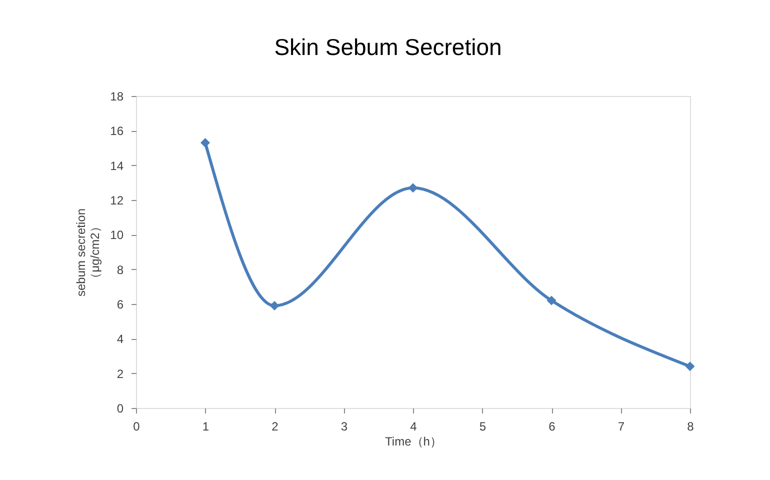  What do you see at coordinates (344, 427) in the screenshot?
I see `x-tick-label: 3` at bounding box center [344, 427].